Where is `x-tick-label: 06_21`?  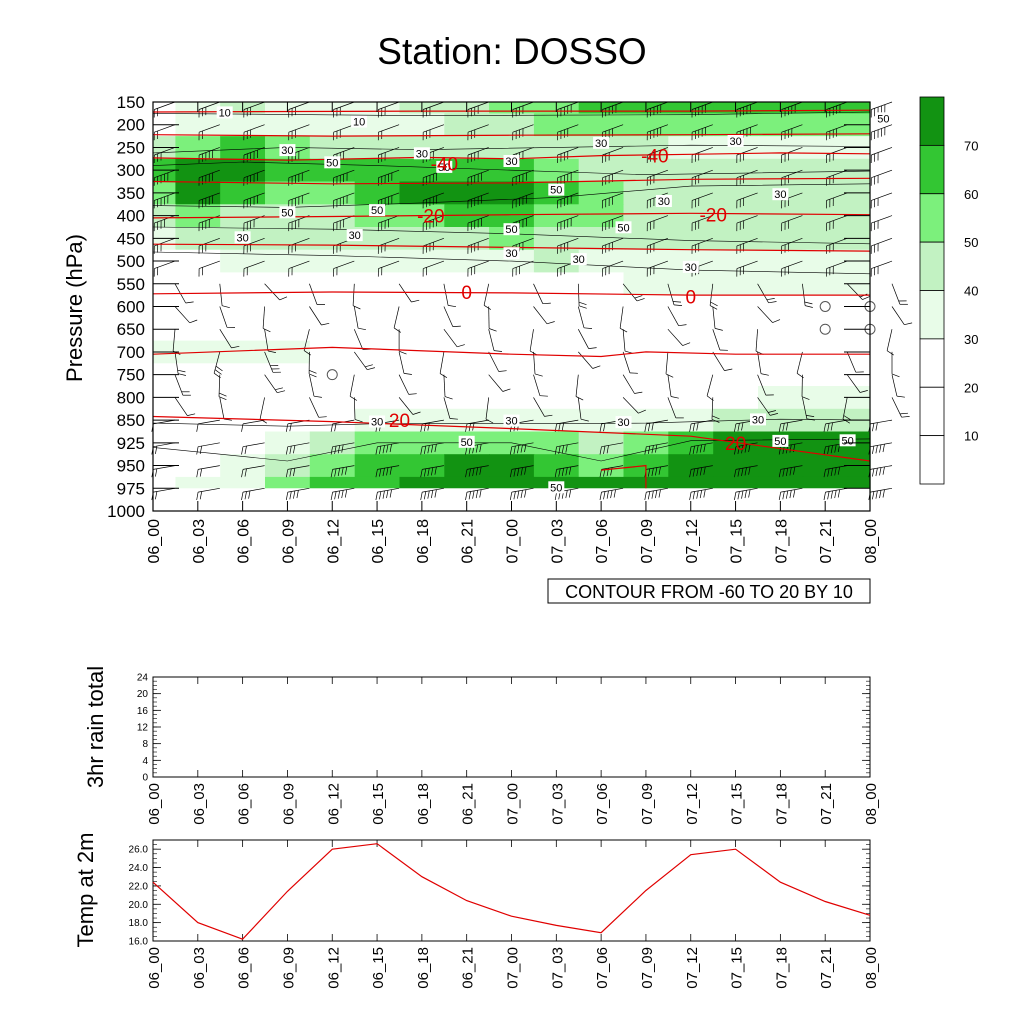 x-tick-label: 06_21 is located at coordinates (468, 804).